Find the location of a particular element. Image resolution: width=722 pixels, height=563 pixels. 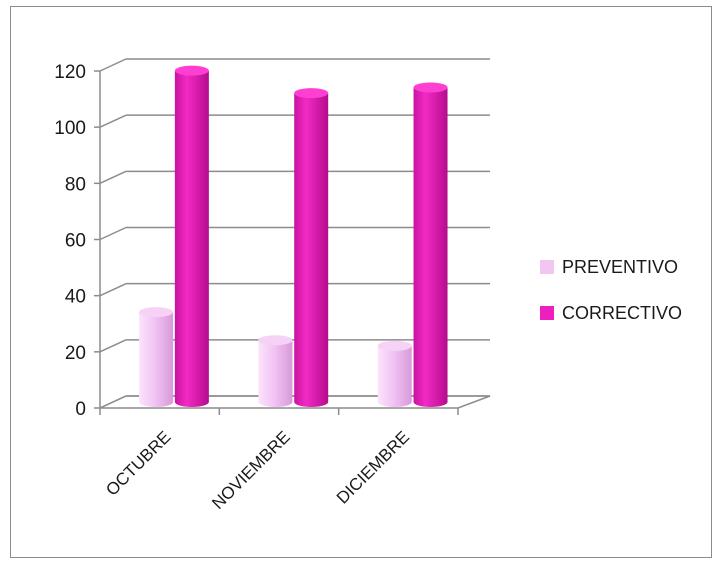

bar-preventivo-octubre is located at coordinates (156, 357).